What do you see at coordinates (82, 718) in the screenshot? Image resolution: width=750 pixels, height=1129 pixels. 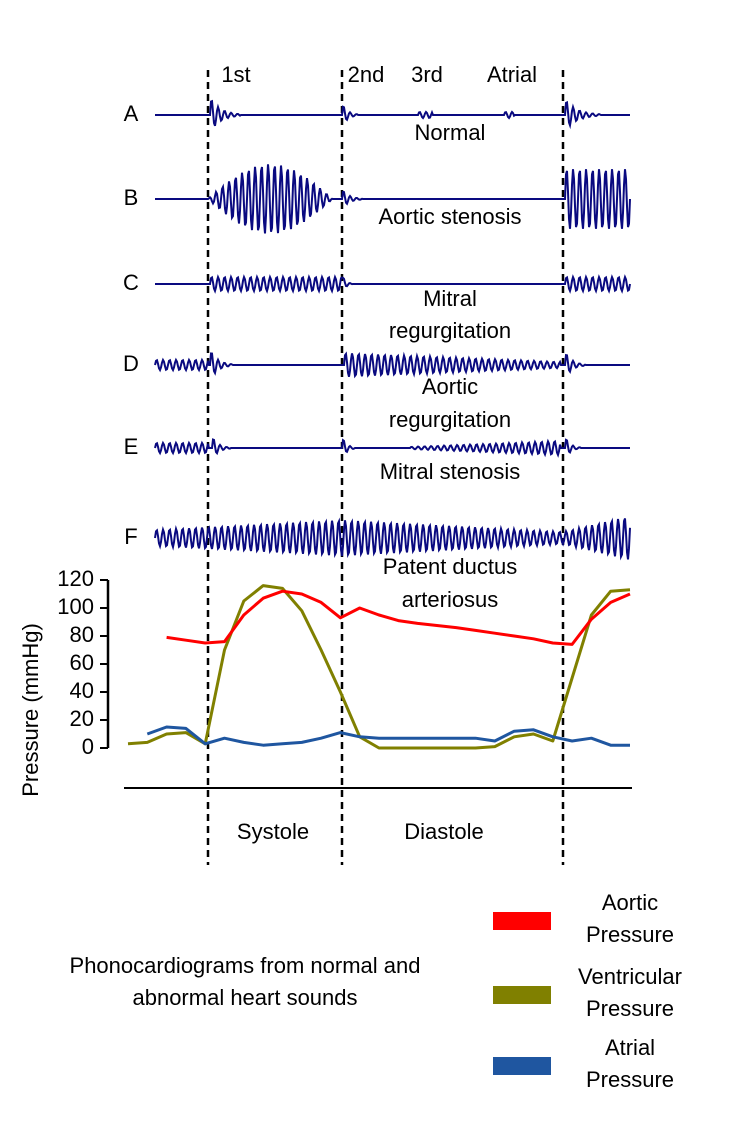 I see `y-tick-label: 20` at bounding box center [82, 718].